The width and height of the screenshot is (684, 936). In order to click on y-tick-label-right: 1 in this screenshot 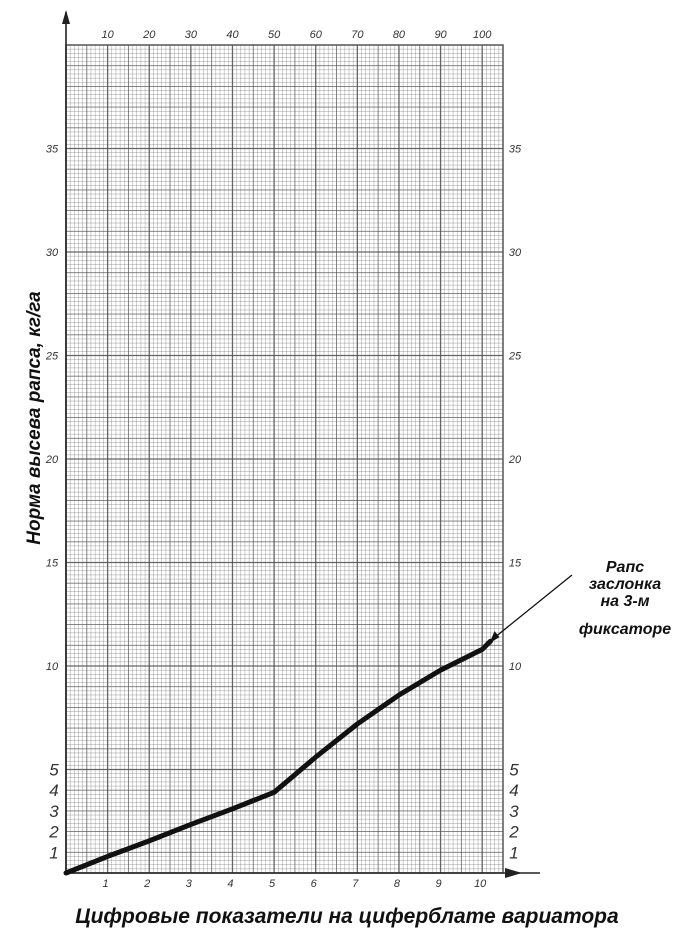, I will do `click(513, 852)`.